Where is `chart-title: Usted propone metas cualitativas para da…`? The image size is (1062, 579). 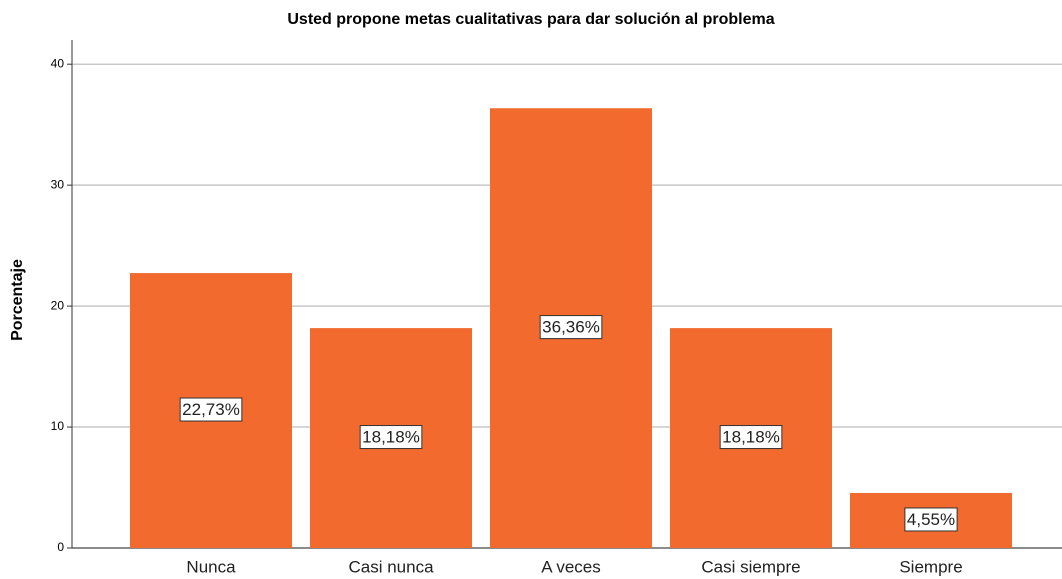
chart-title: Usted propone metas cualitativas para da… is located at coordinates (530, 19).